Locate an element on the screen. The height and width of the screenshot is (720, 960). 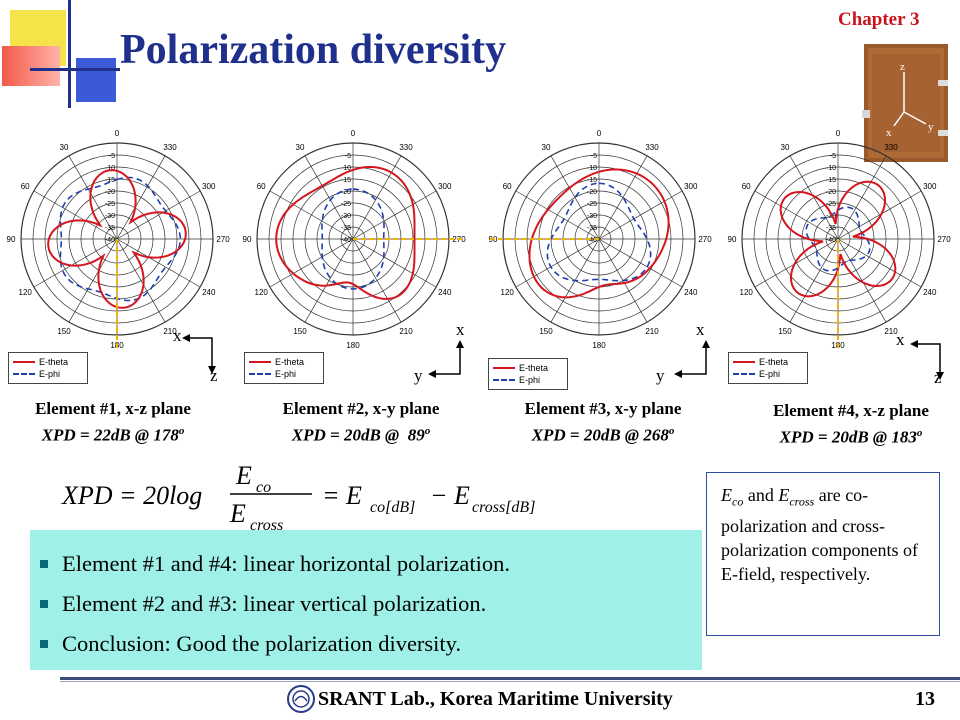
axis-up-label-3: x is located at coordinates (700, 329).